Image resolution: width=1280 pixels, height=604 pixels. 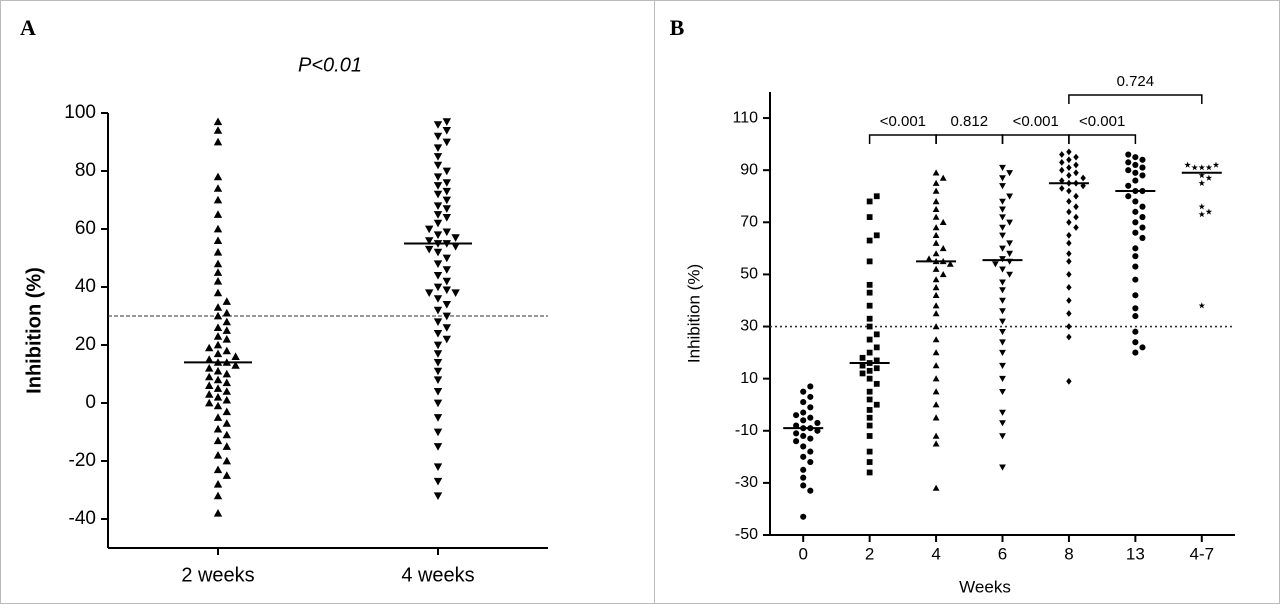 What do you see at coordinates (82, 460) in the screenshot?
I see `y-tick-label: -20` at bounding box center [82, 460].